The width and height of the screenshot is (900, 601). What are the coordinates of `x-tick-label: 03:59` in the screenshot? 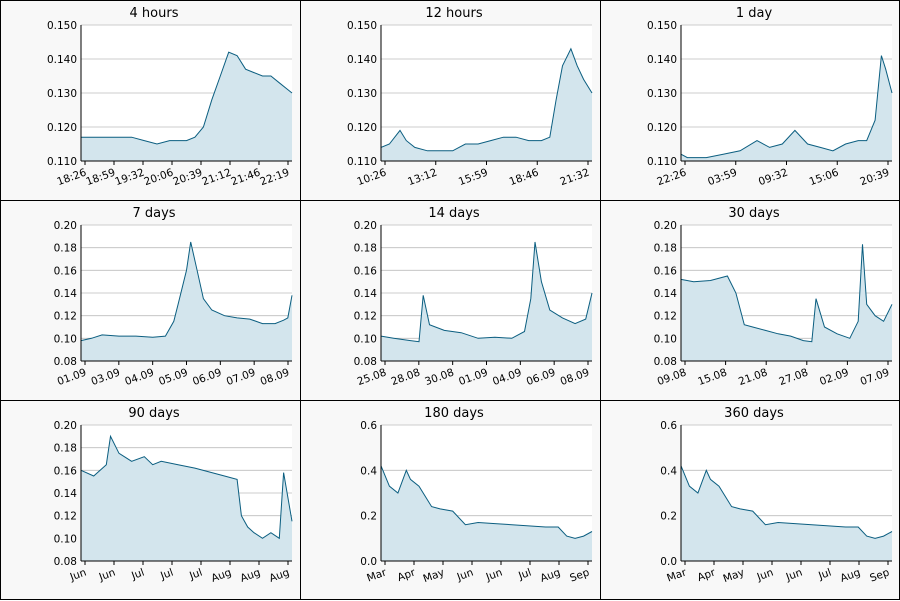 It's located at (722, 178).